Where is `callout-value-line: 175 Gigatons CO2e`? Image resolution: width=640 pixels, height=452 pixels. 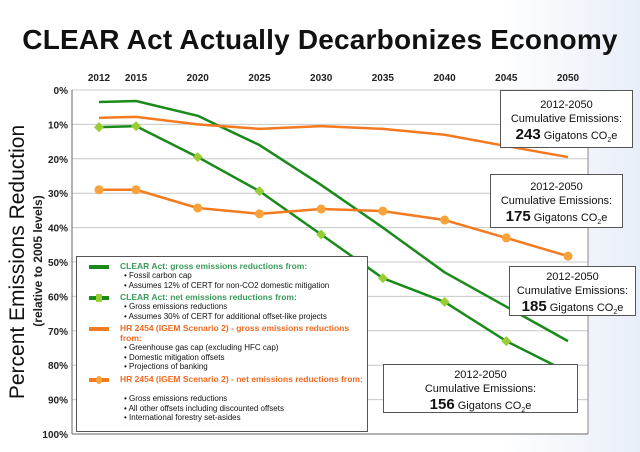 callout-value-line: 175 Gigatons CO2e is located at coordinates (556, 219).